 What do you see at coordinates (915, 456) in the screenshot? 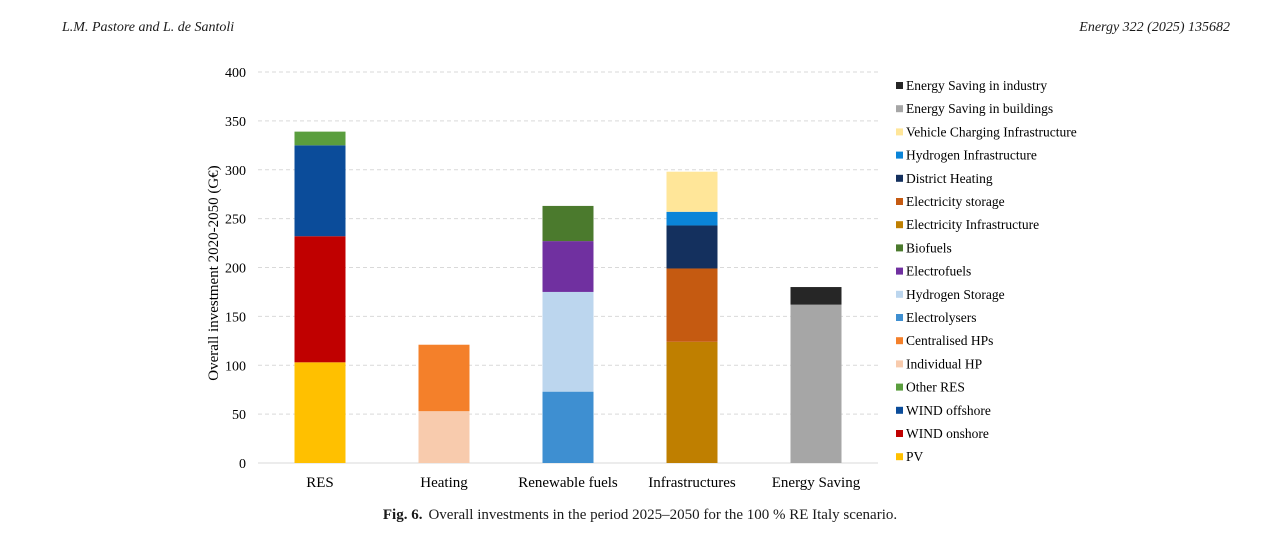
I see `legend-label: PV` at bounding box center [915, 456].